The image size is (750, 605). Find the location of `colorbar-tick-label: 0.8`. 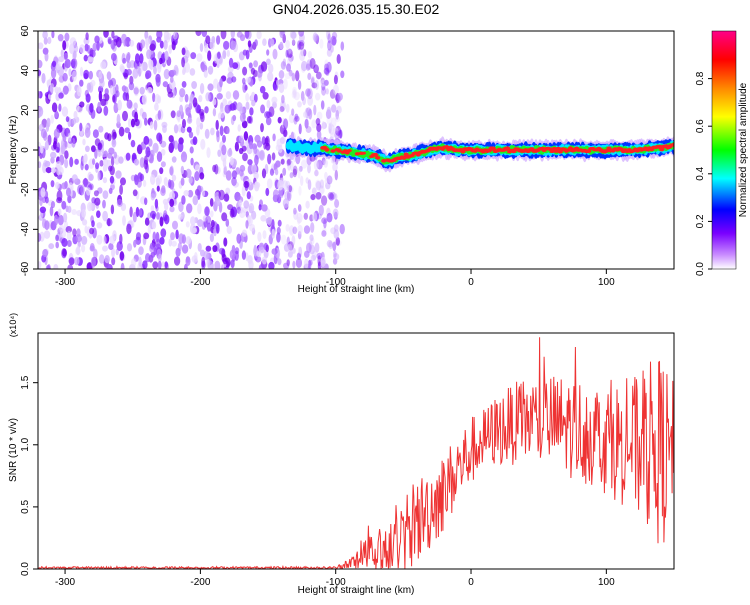

colorbar-tick-label: 0.8 is located at coordinates (700, 78).